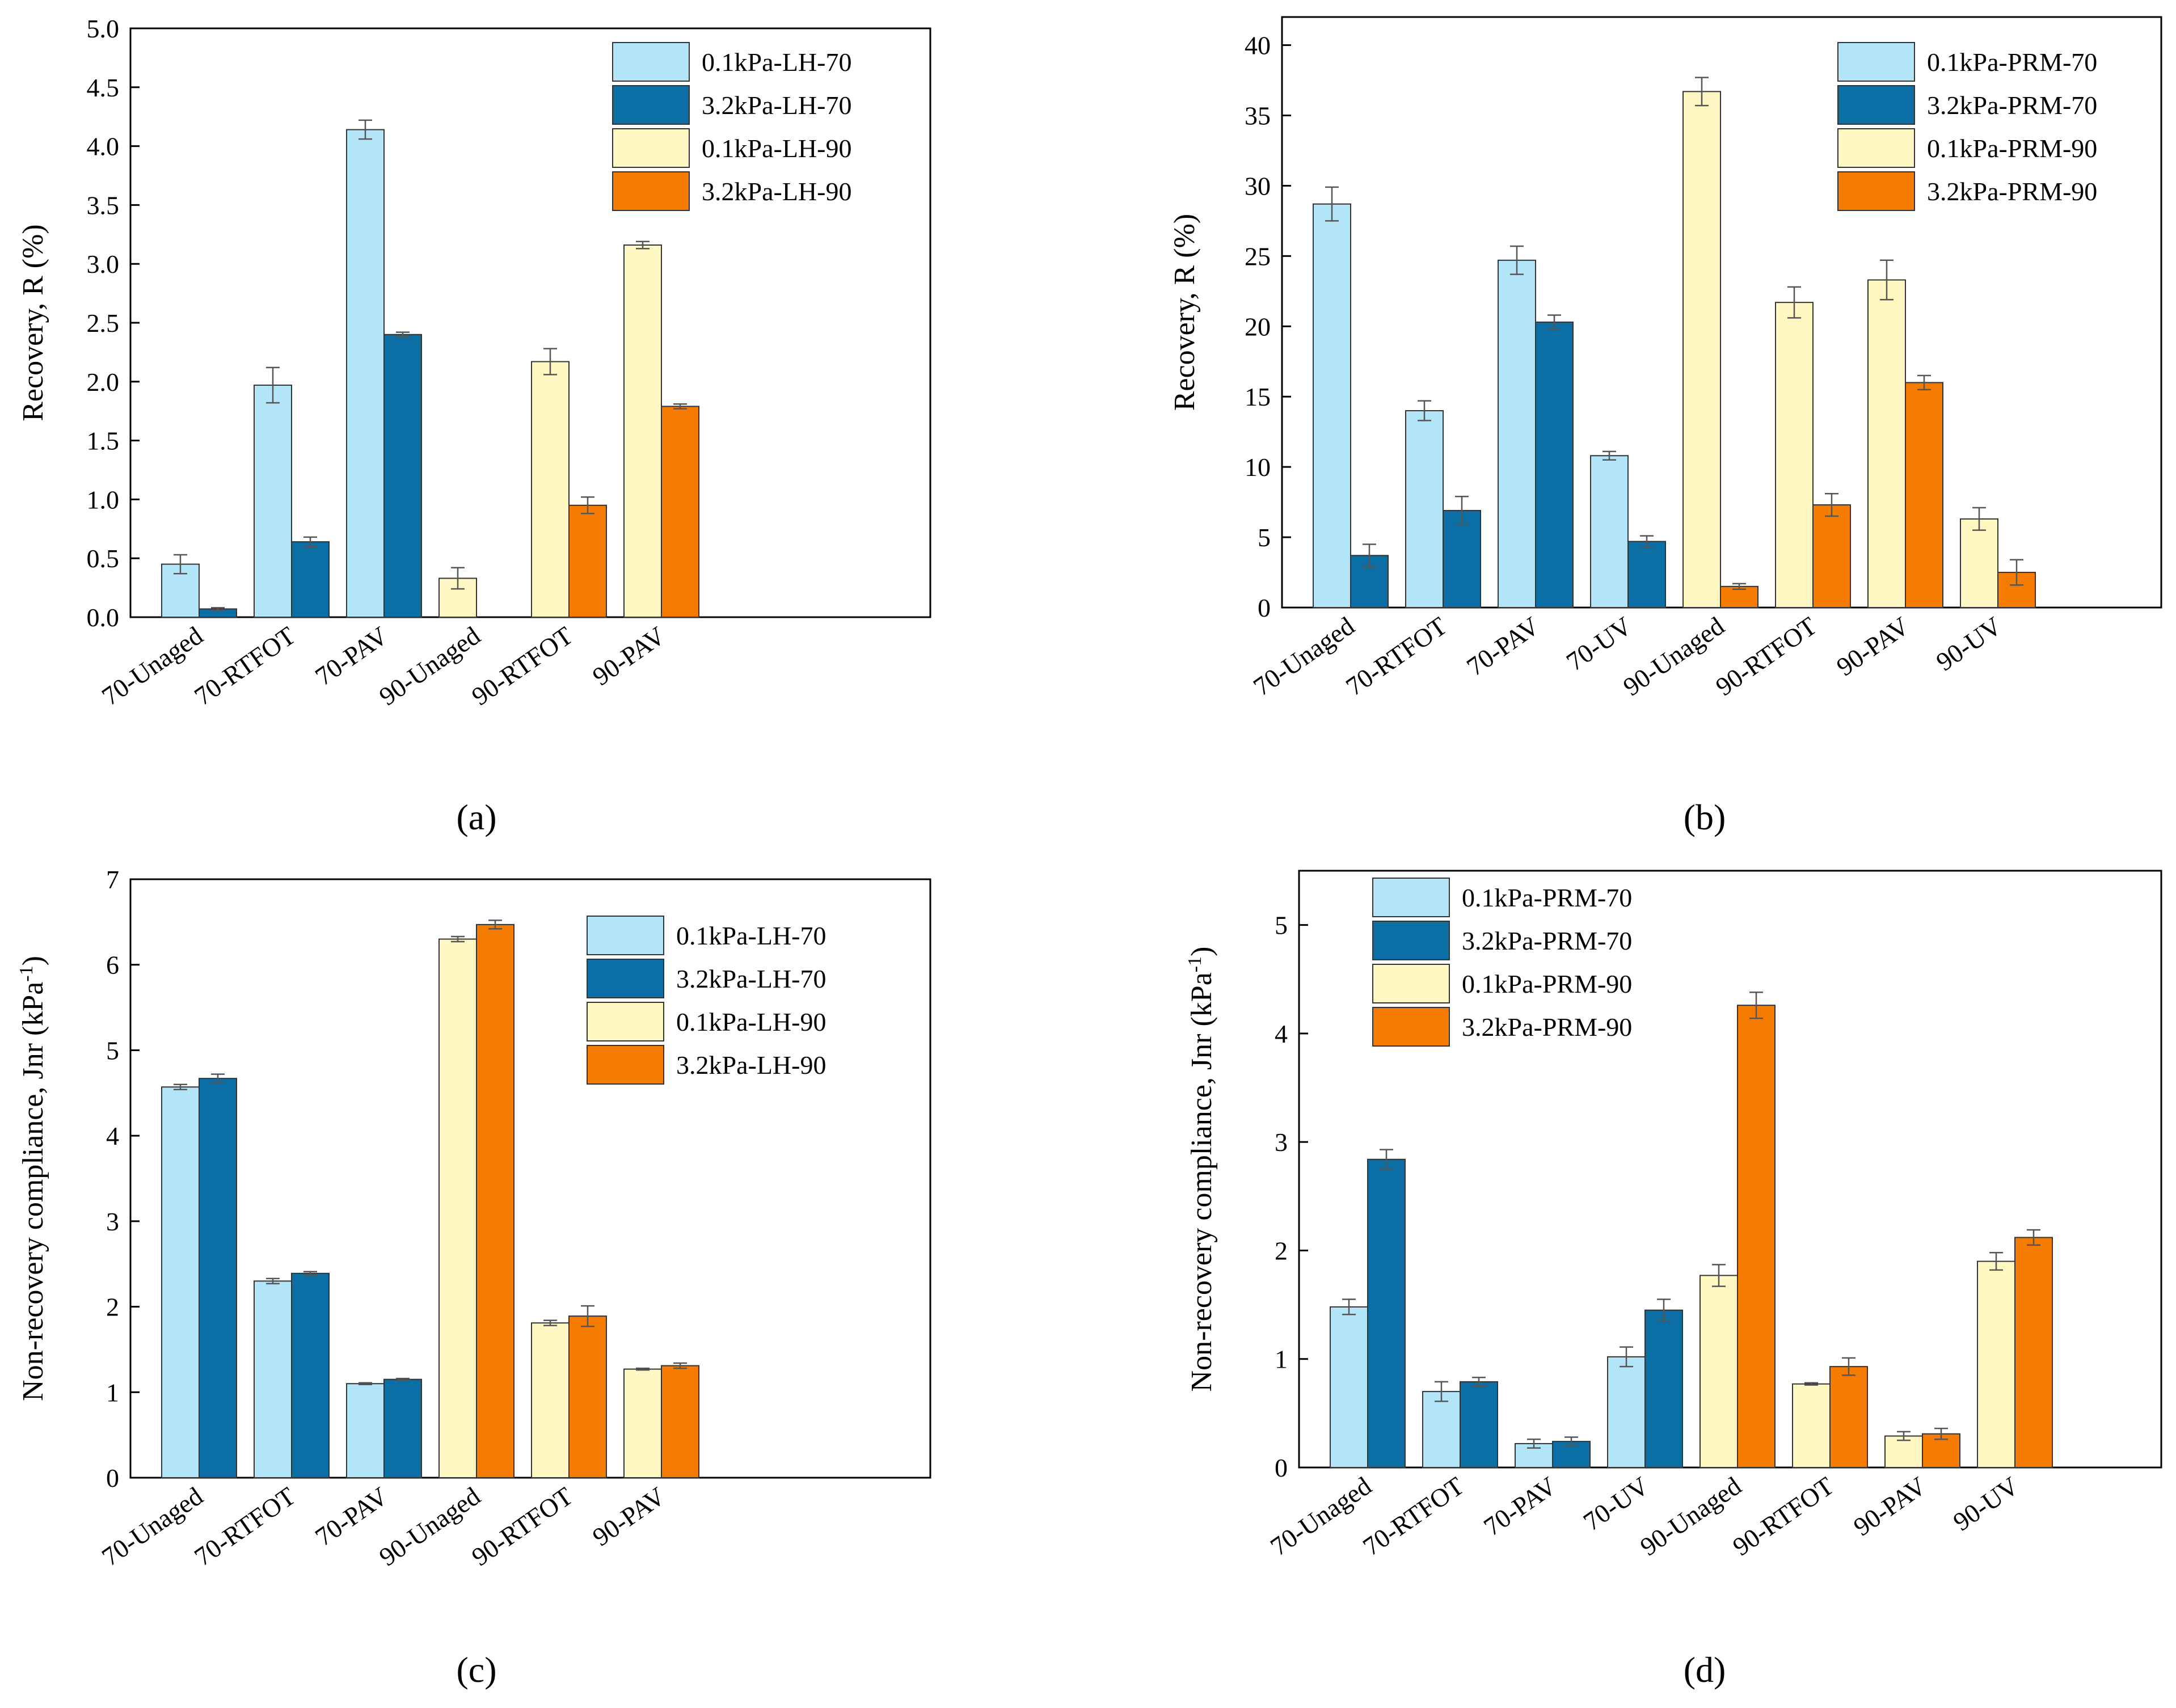 The height and width of the screenshot is (1708, 2176). Describe the element at coordinates (402, 1428) in the screenshot. I see `bar-c-70-PAV-3.2kPa-LH-70` at that location.